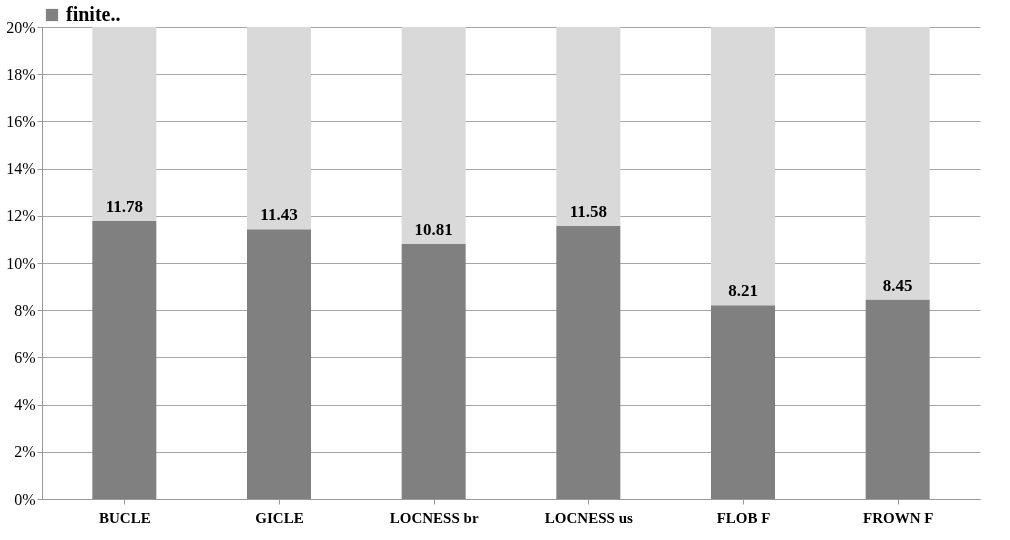 The width and height of the screenshot is (1010, 540). What do you see at coordinates (124, 206) in the screenshot?
I see `data-label: 11.78` at bounding box center [124, 206].